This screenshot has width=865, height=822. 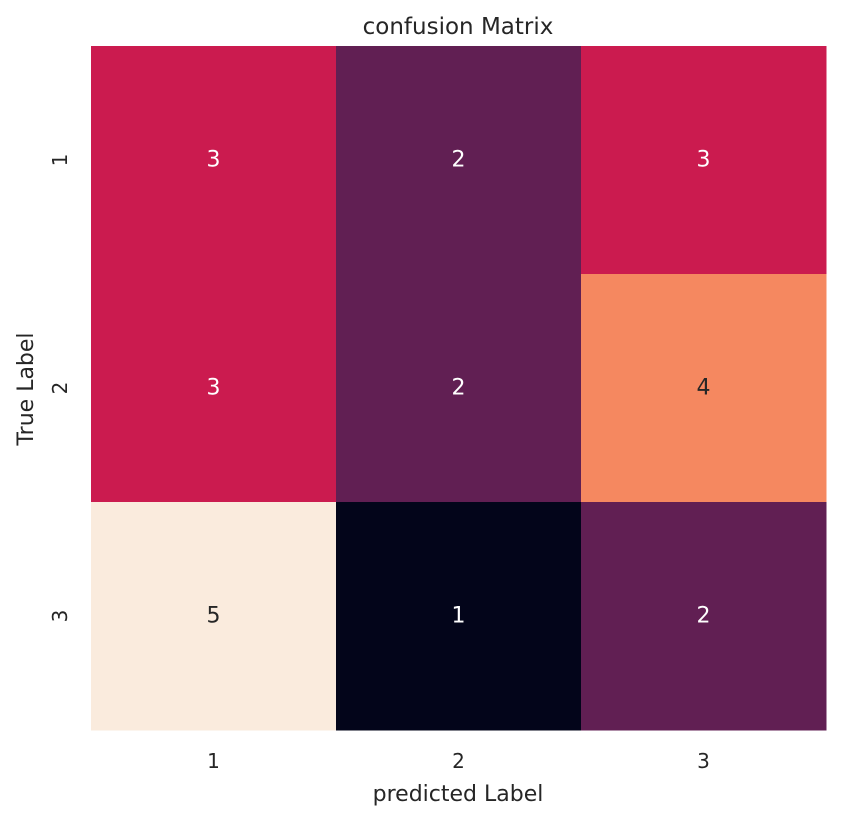 I want to click on heatmap-cell-r3-c2, so click(x=459, y=616).